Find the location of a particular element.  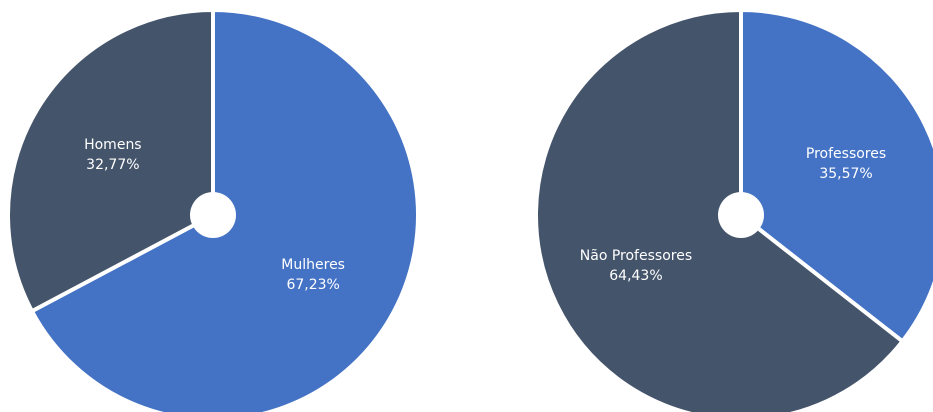

slice-value-label: 32,77% is located at coordinates (112, 165).